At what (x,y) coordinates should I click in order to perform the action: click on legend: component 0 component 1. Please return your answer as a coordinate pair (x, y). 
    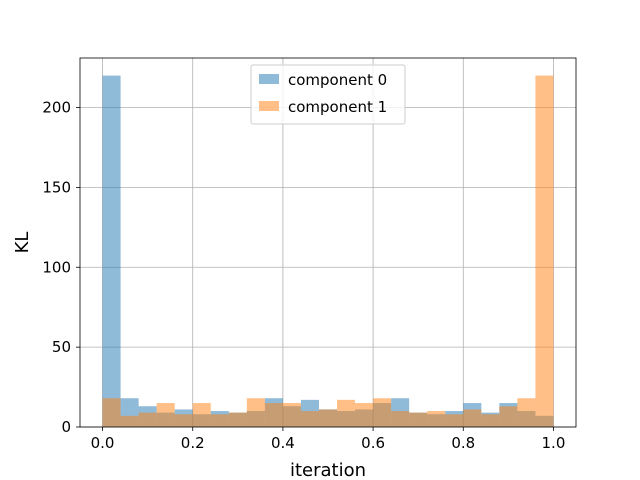
    Looking at the image, I should click on (328, 94).